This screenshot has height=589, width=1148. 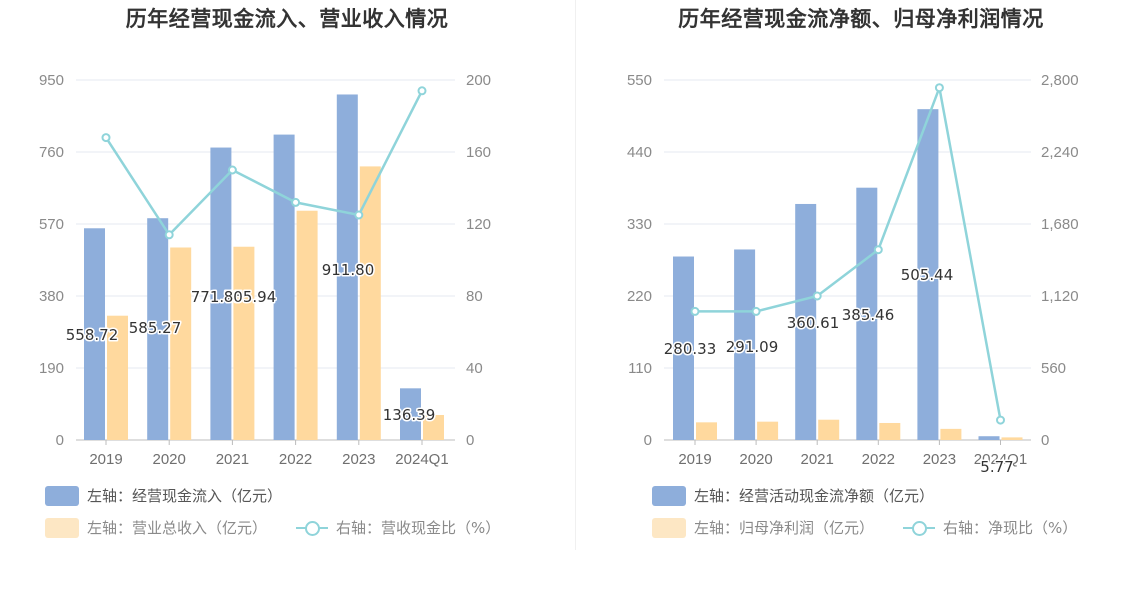 I want to click on y-right-tick-label: 120, so click(x=478, y=224).